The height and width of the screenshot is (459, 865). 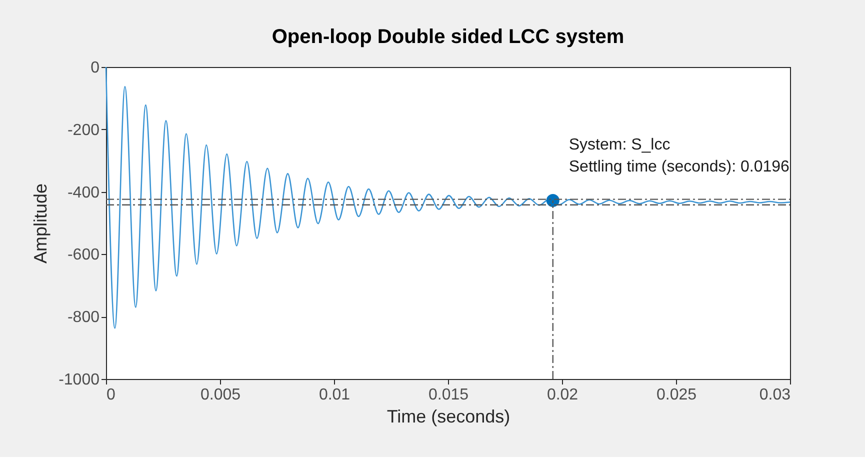 What do you see at coordinates (775, 395) in the screenshot?
I see `x-tick-label: 0.03` at bounding box center [775, 395].